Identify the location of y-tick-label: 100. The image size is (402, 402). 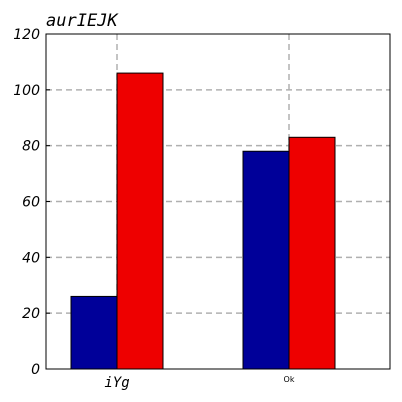
(26, 91).